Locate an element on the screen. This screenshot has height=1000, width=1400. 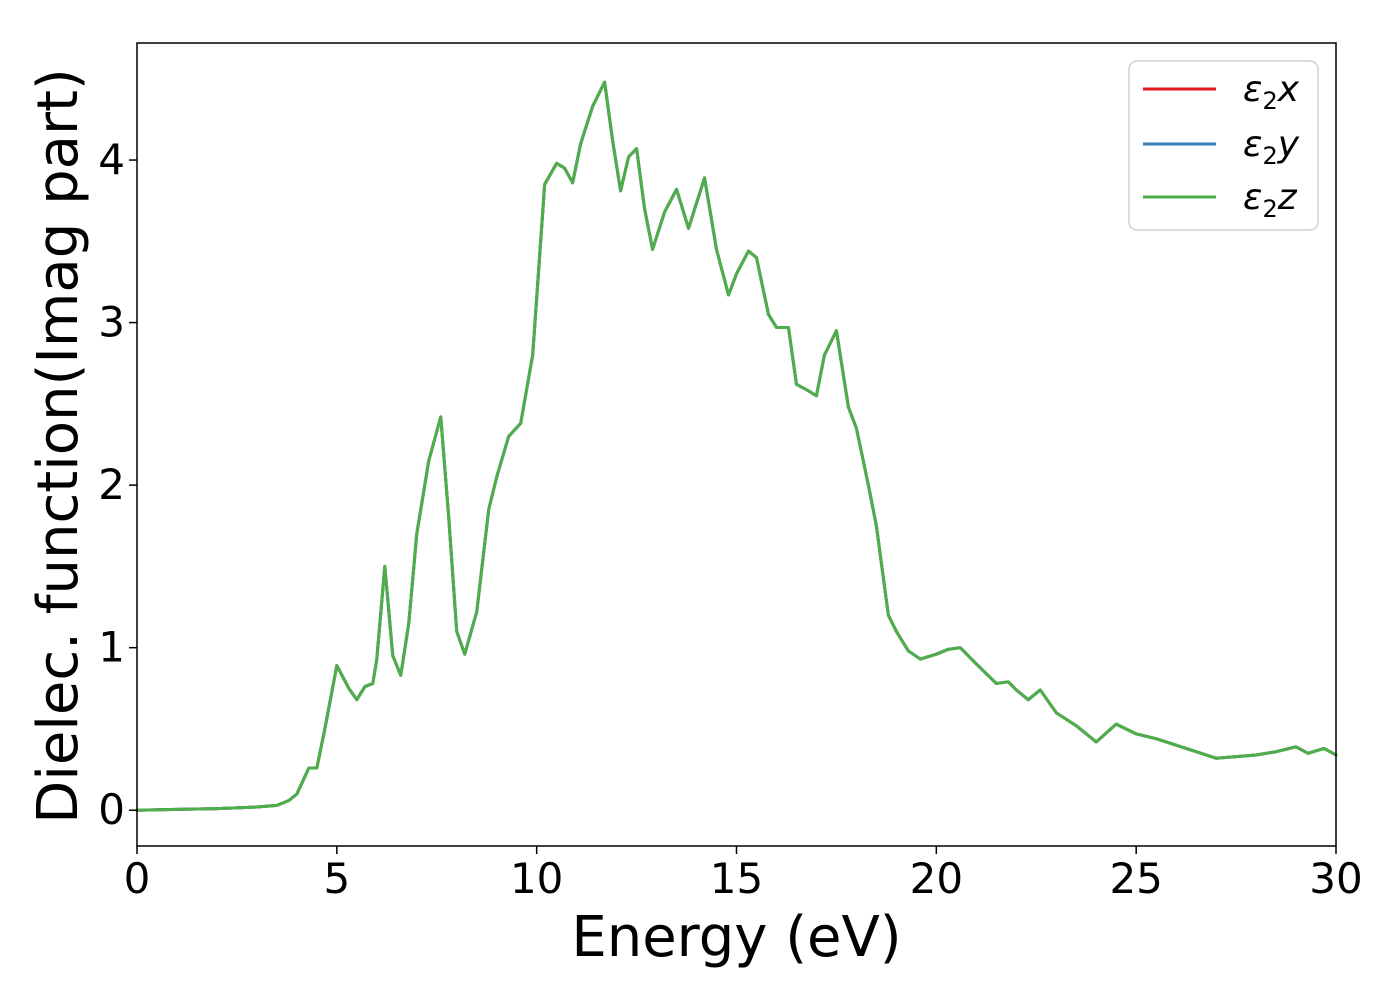
x-axis-title: Energy (eV) is located at coordinates (736, 937).